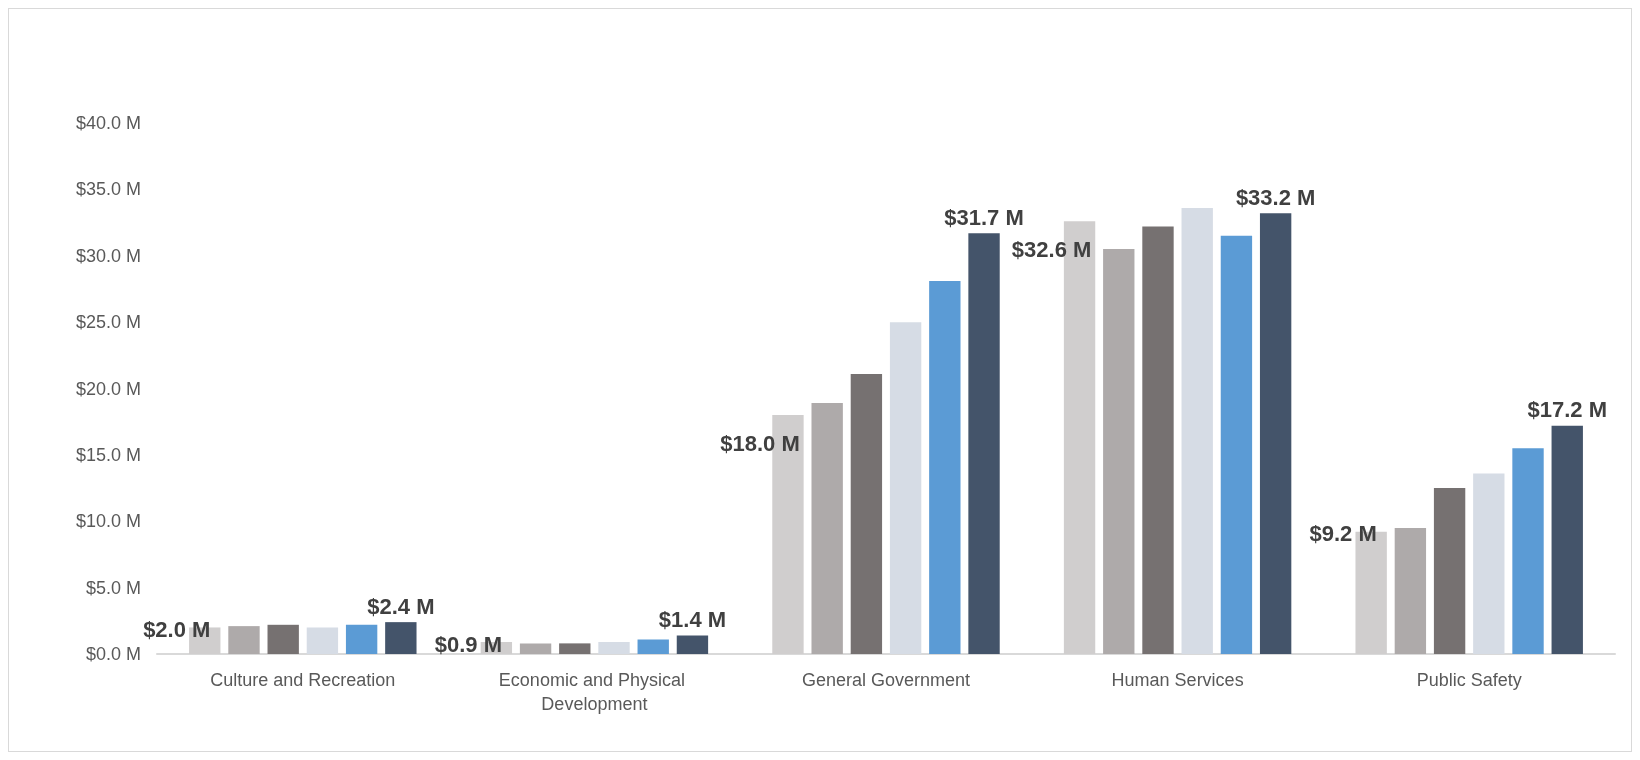 Image resolution: width=1640 pixels, height=760 pixels. What do you see at coordinates (113, 654) in the screenshot?
I see `y-tick-label: $0.0 M` at bounding box center [113, 654].